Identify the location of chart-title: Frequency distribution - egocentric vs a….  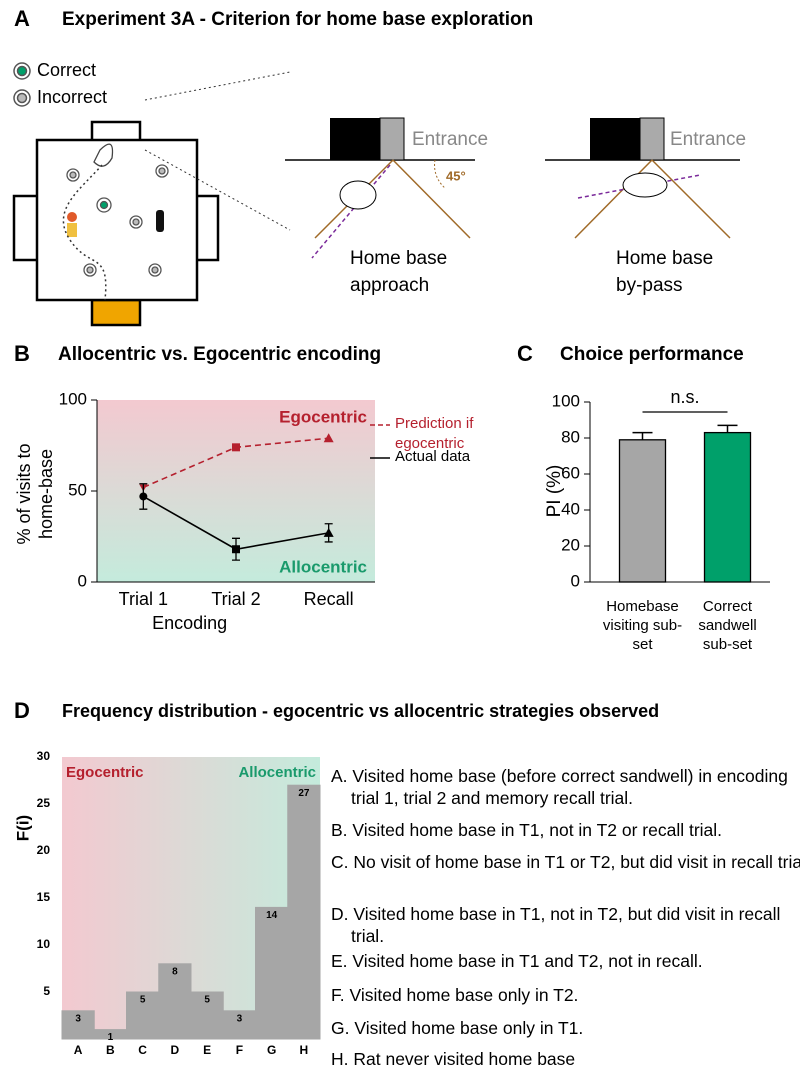
(360, 711).